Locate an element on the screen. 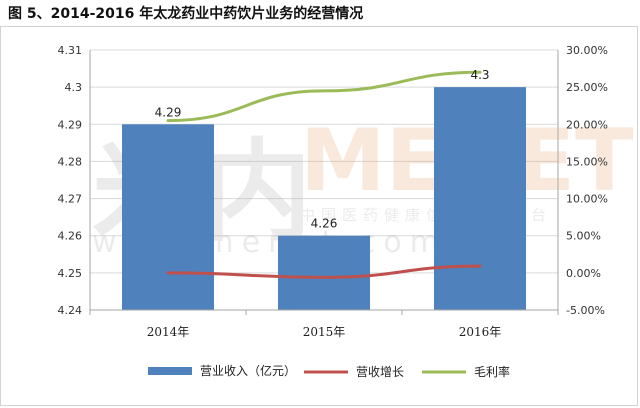 This screenshot has height=408, width=640. chart-title: 图 5、2014-2016 年太龙药业中药饮片业务的经营情况 is located at coordinates (186, 14).